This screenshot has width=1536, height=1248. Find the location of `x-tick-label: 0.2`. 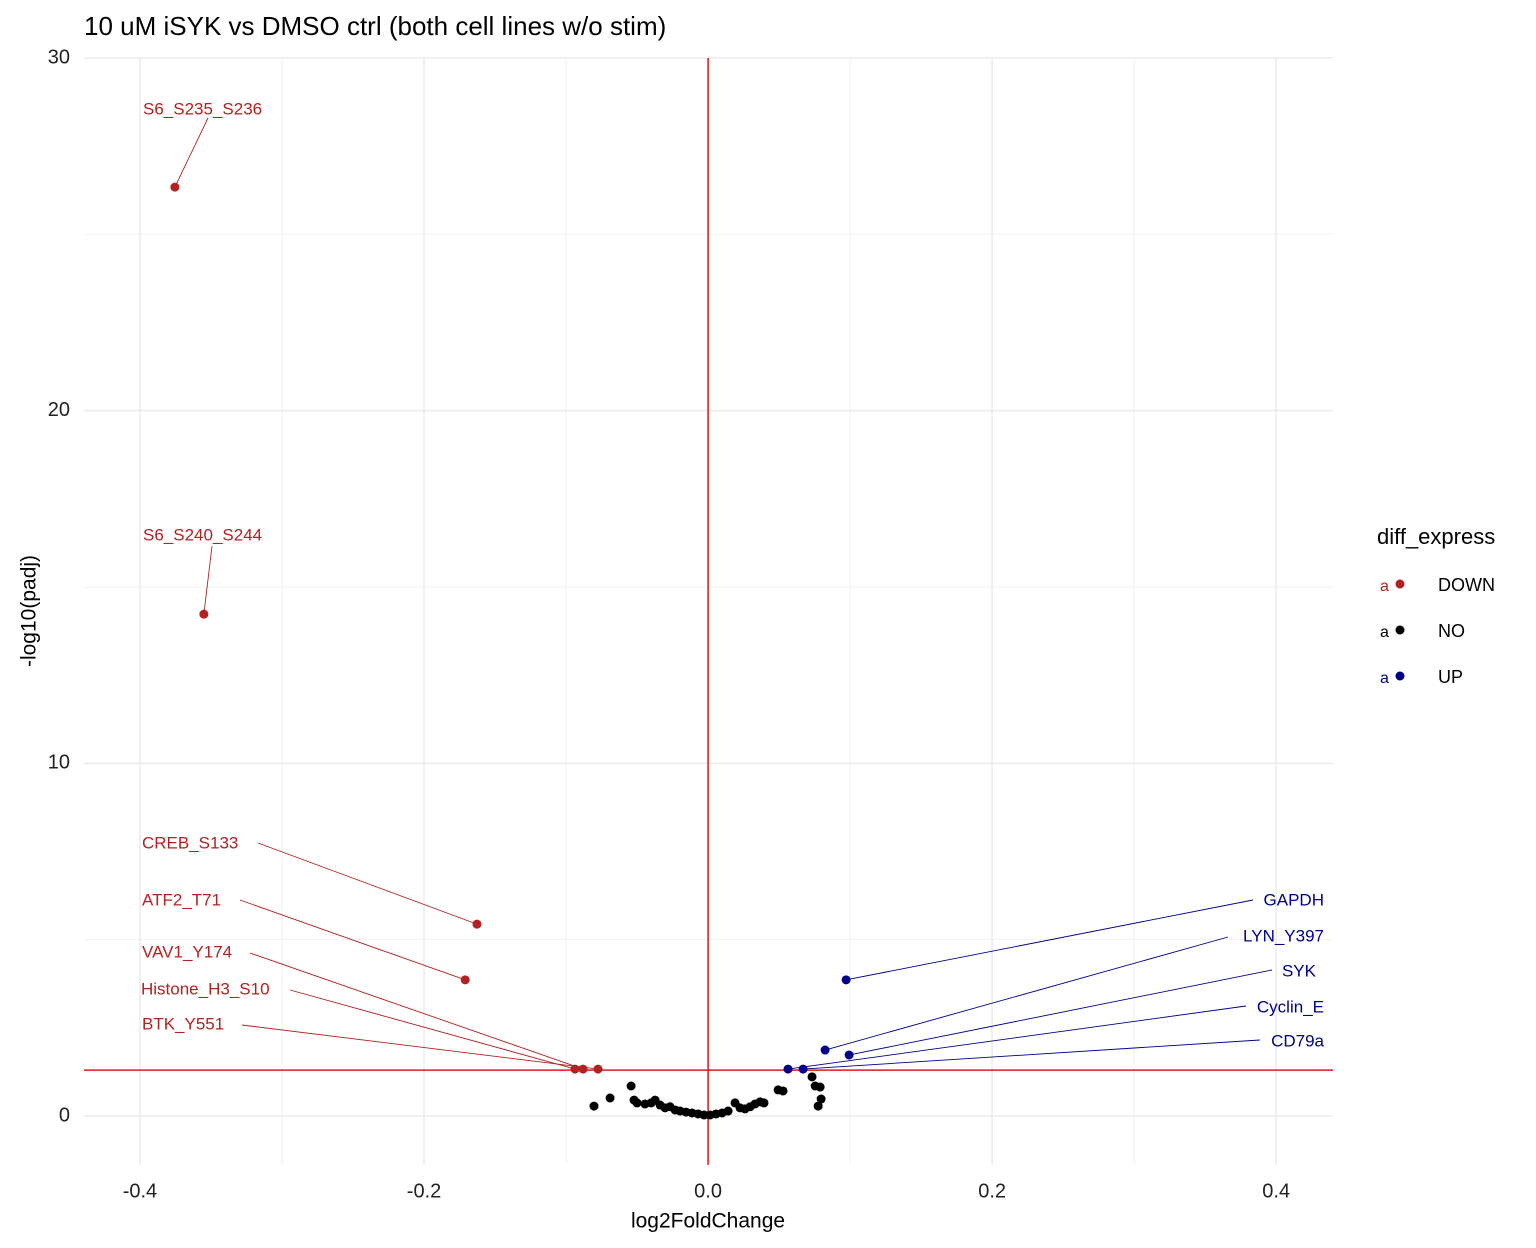

x-tick-label: 0.2 is located at coordinates (992, 1191).